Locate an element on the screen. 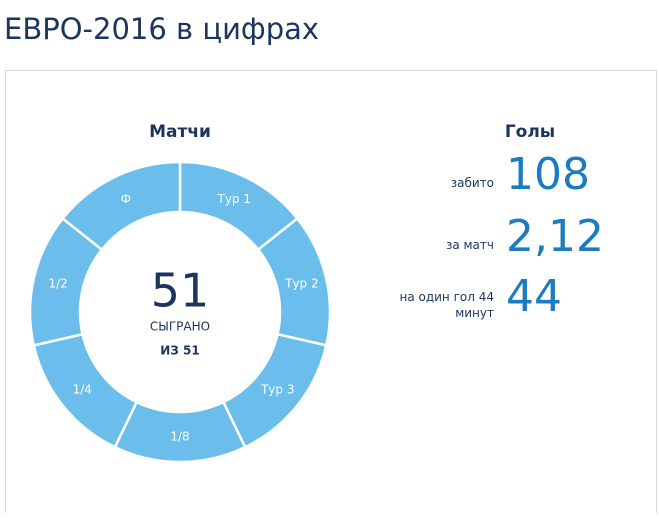 Image resolution: width=659 pixels, height=518 pixels. matches-title: Матчи is located at coordinates (180, 132).